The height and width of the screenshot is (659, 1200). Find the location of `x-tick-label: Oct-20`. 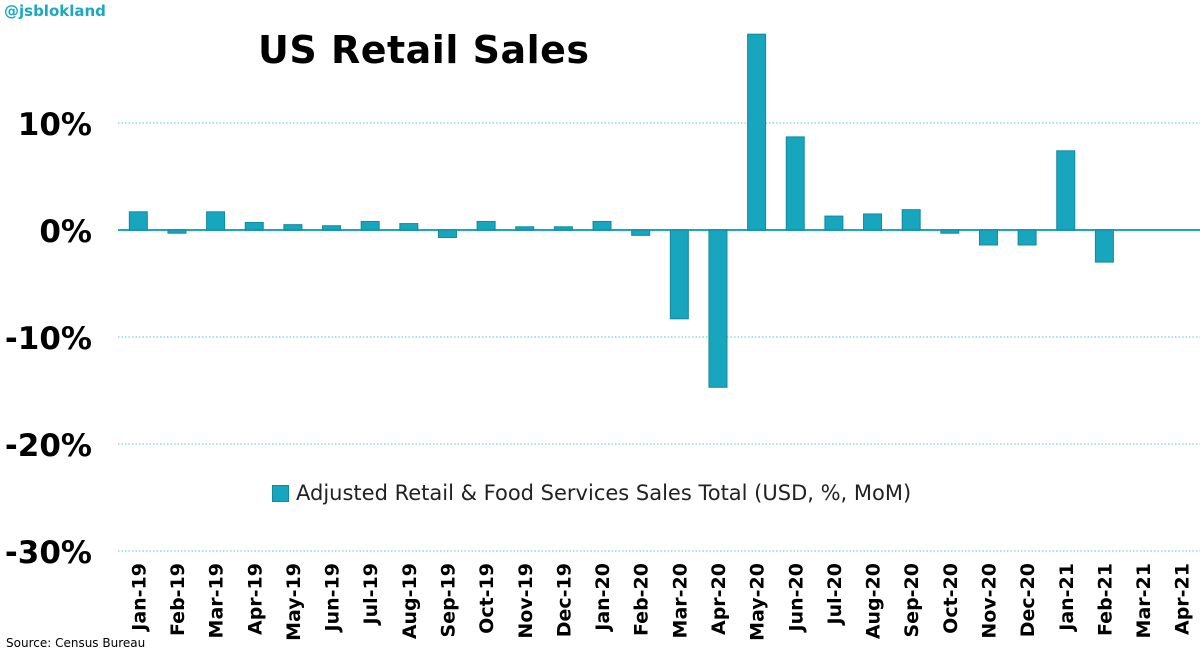

x-tick-label: Oct-20 is located at coordinates (951, 598).